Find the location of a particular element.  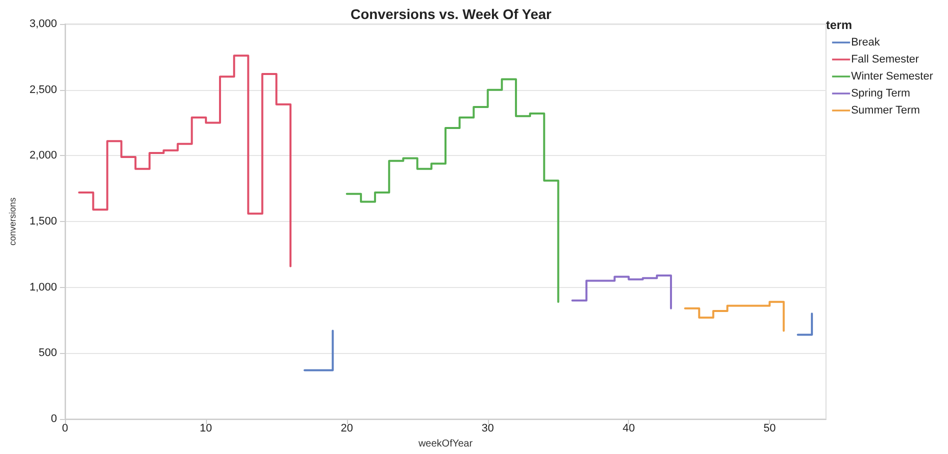

y-tick-label: 2,500 is located at coordinates (43, 90).